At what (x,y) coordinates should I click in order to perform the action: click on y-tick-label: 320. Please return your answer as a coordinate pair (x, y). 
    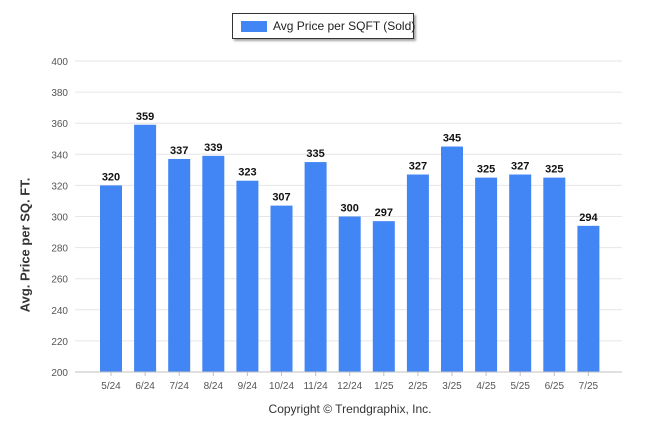
    Looking at the image, I should click on (59, 186).